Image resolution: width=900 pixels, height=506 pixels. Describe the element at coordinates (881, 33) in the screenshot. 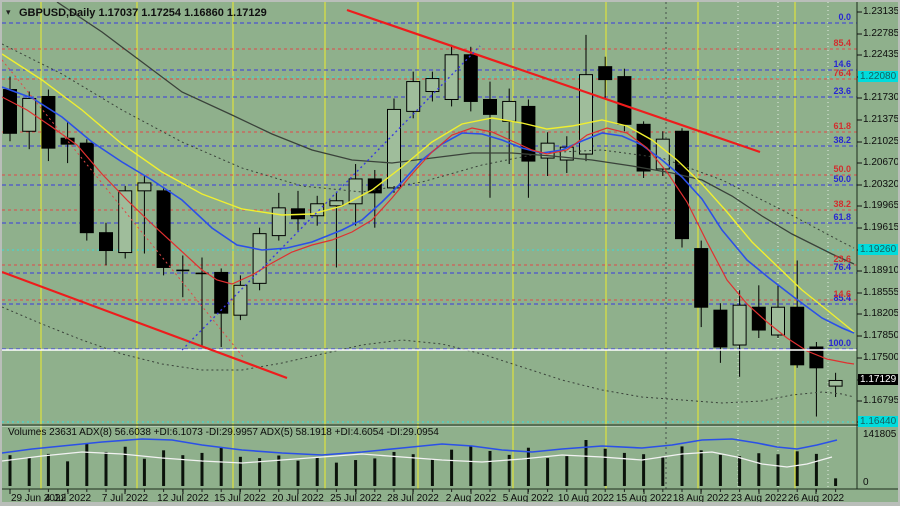

I see `price-axis-label: 1.22785` at that location.